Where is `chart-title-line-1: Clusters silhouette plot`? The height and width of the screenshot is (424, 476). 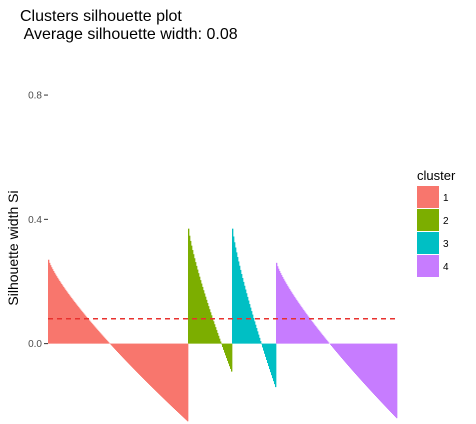
chart-title-line-1: Clusters silhouette plot is located at coordinates (101, 16).